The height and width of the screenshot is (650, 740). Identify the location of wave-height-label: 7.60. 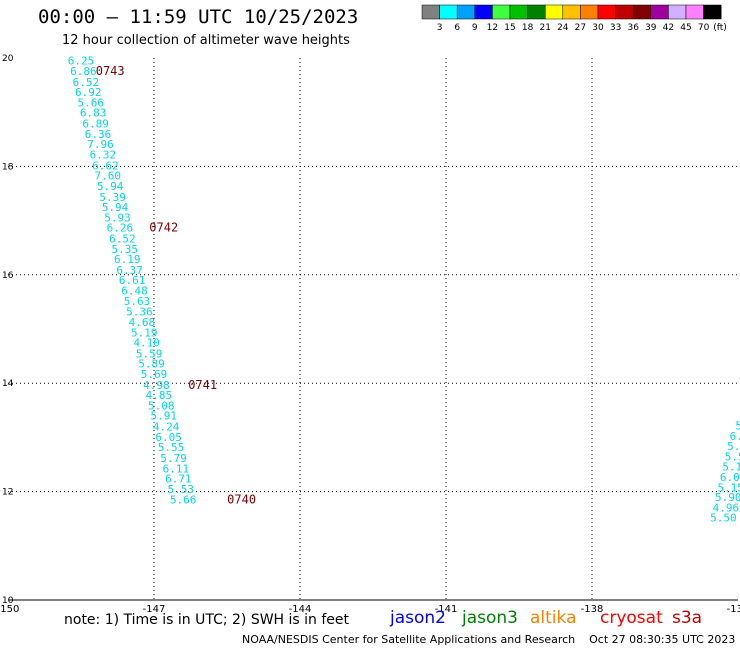
(108, 176).